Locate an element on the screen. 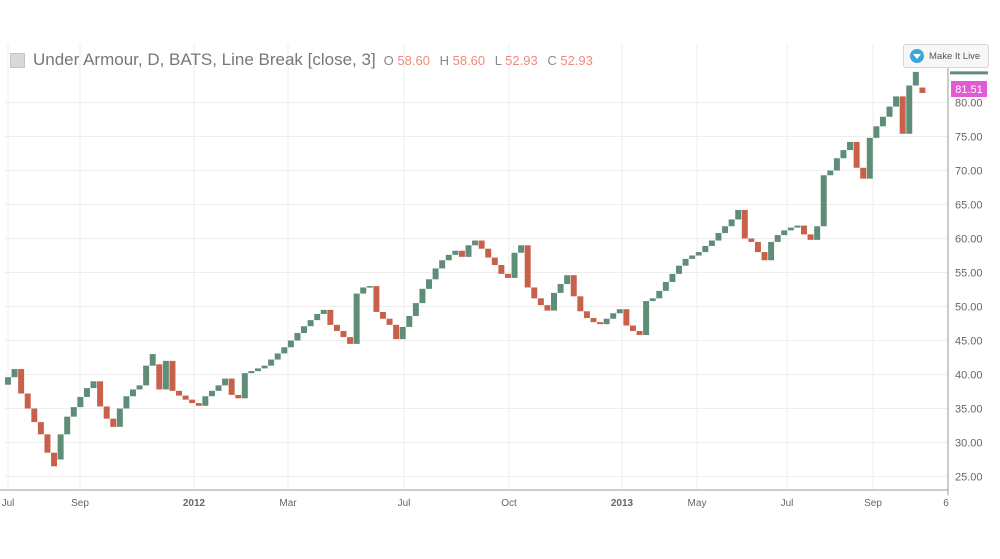 Image resolution: width=1000 pixels, height=559 pixels. y-tick-label: 80.00 is located at coordinates (969, 104).